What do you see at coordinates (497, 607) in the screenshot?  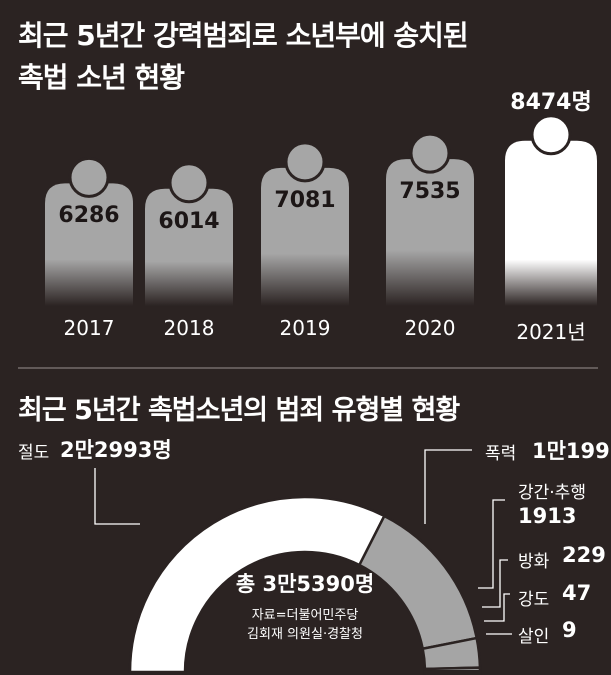 I see `leader-강도` at bounding box center [497, 607].